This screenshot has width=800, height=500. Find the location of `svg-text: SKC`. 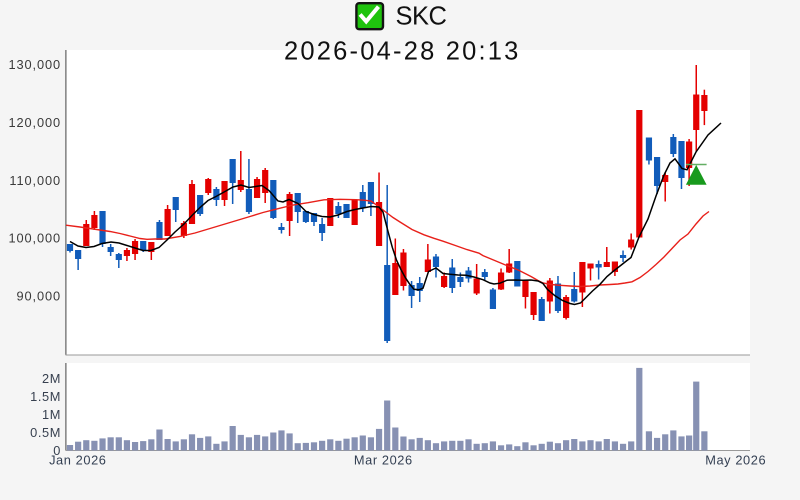

svg-text: SKC is located at coordinates (421, 17).